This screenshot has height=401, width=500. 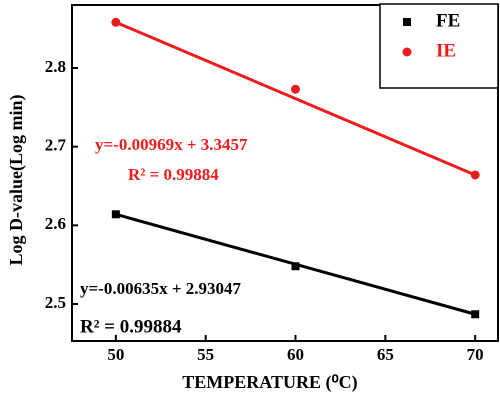 What do you see at coordinates (475, 354) in the screenshot?
I see `x-tick-label: 70` at bounding box center [475, 354].